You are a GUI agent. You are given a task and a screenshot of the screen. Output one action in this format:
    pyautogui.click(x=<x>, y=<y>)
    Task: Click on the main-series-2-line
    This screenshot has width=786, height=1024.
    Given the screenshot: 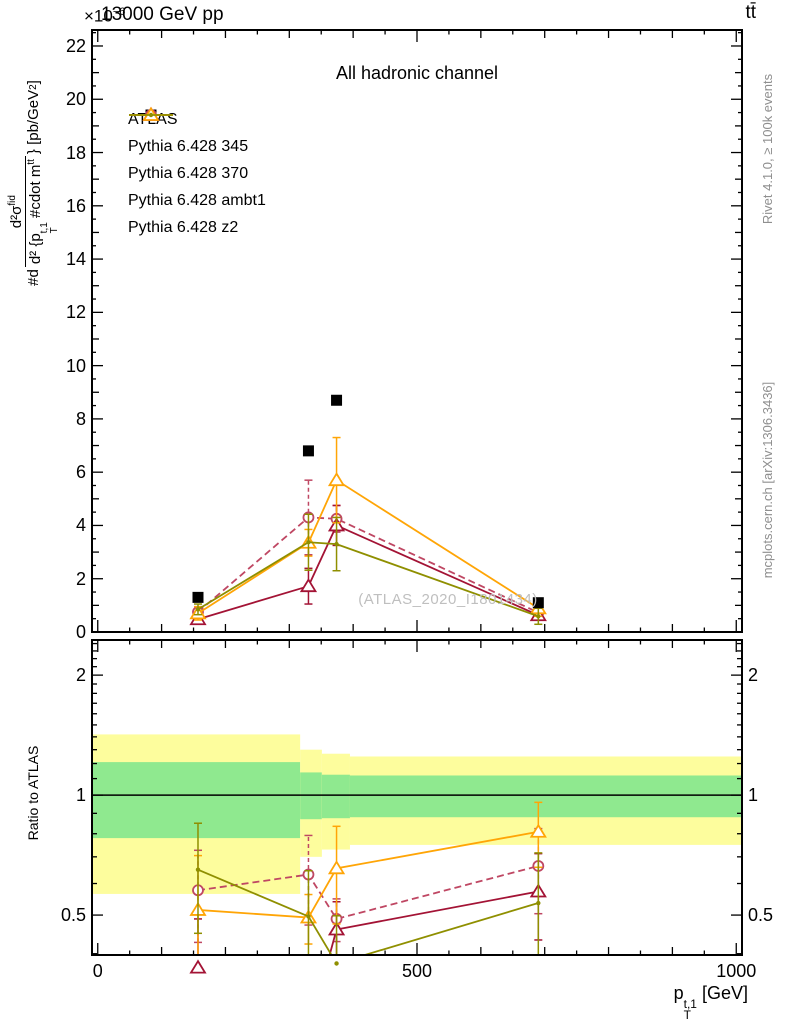 What is the action you would take?
    pyautogui.click(x=368, y=572)
    